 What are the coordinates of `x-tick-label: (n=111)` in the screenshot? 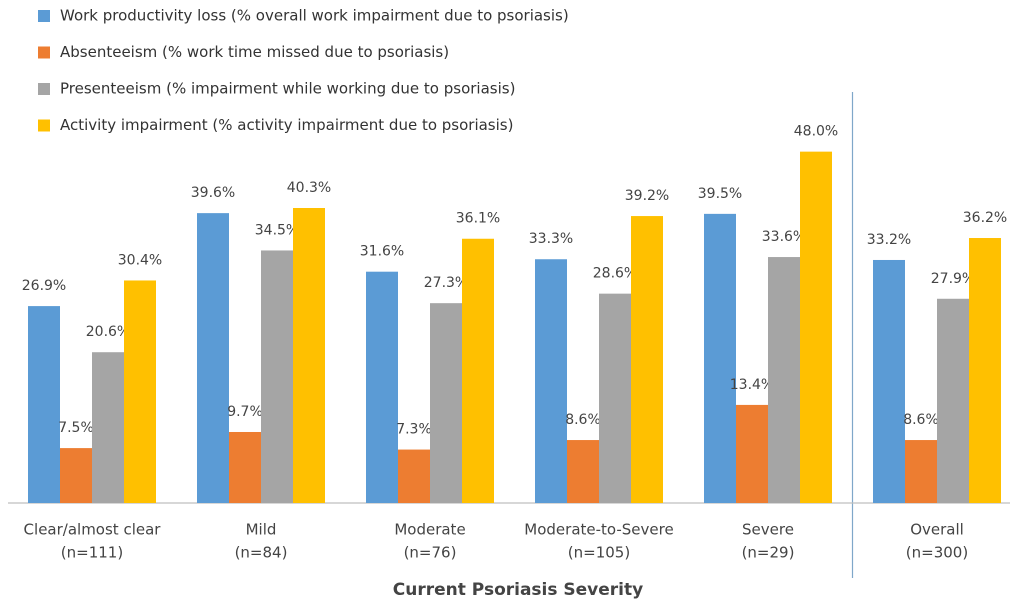 It's located at (92, 553).